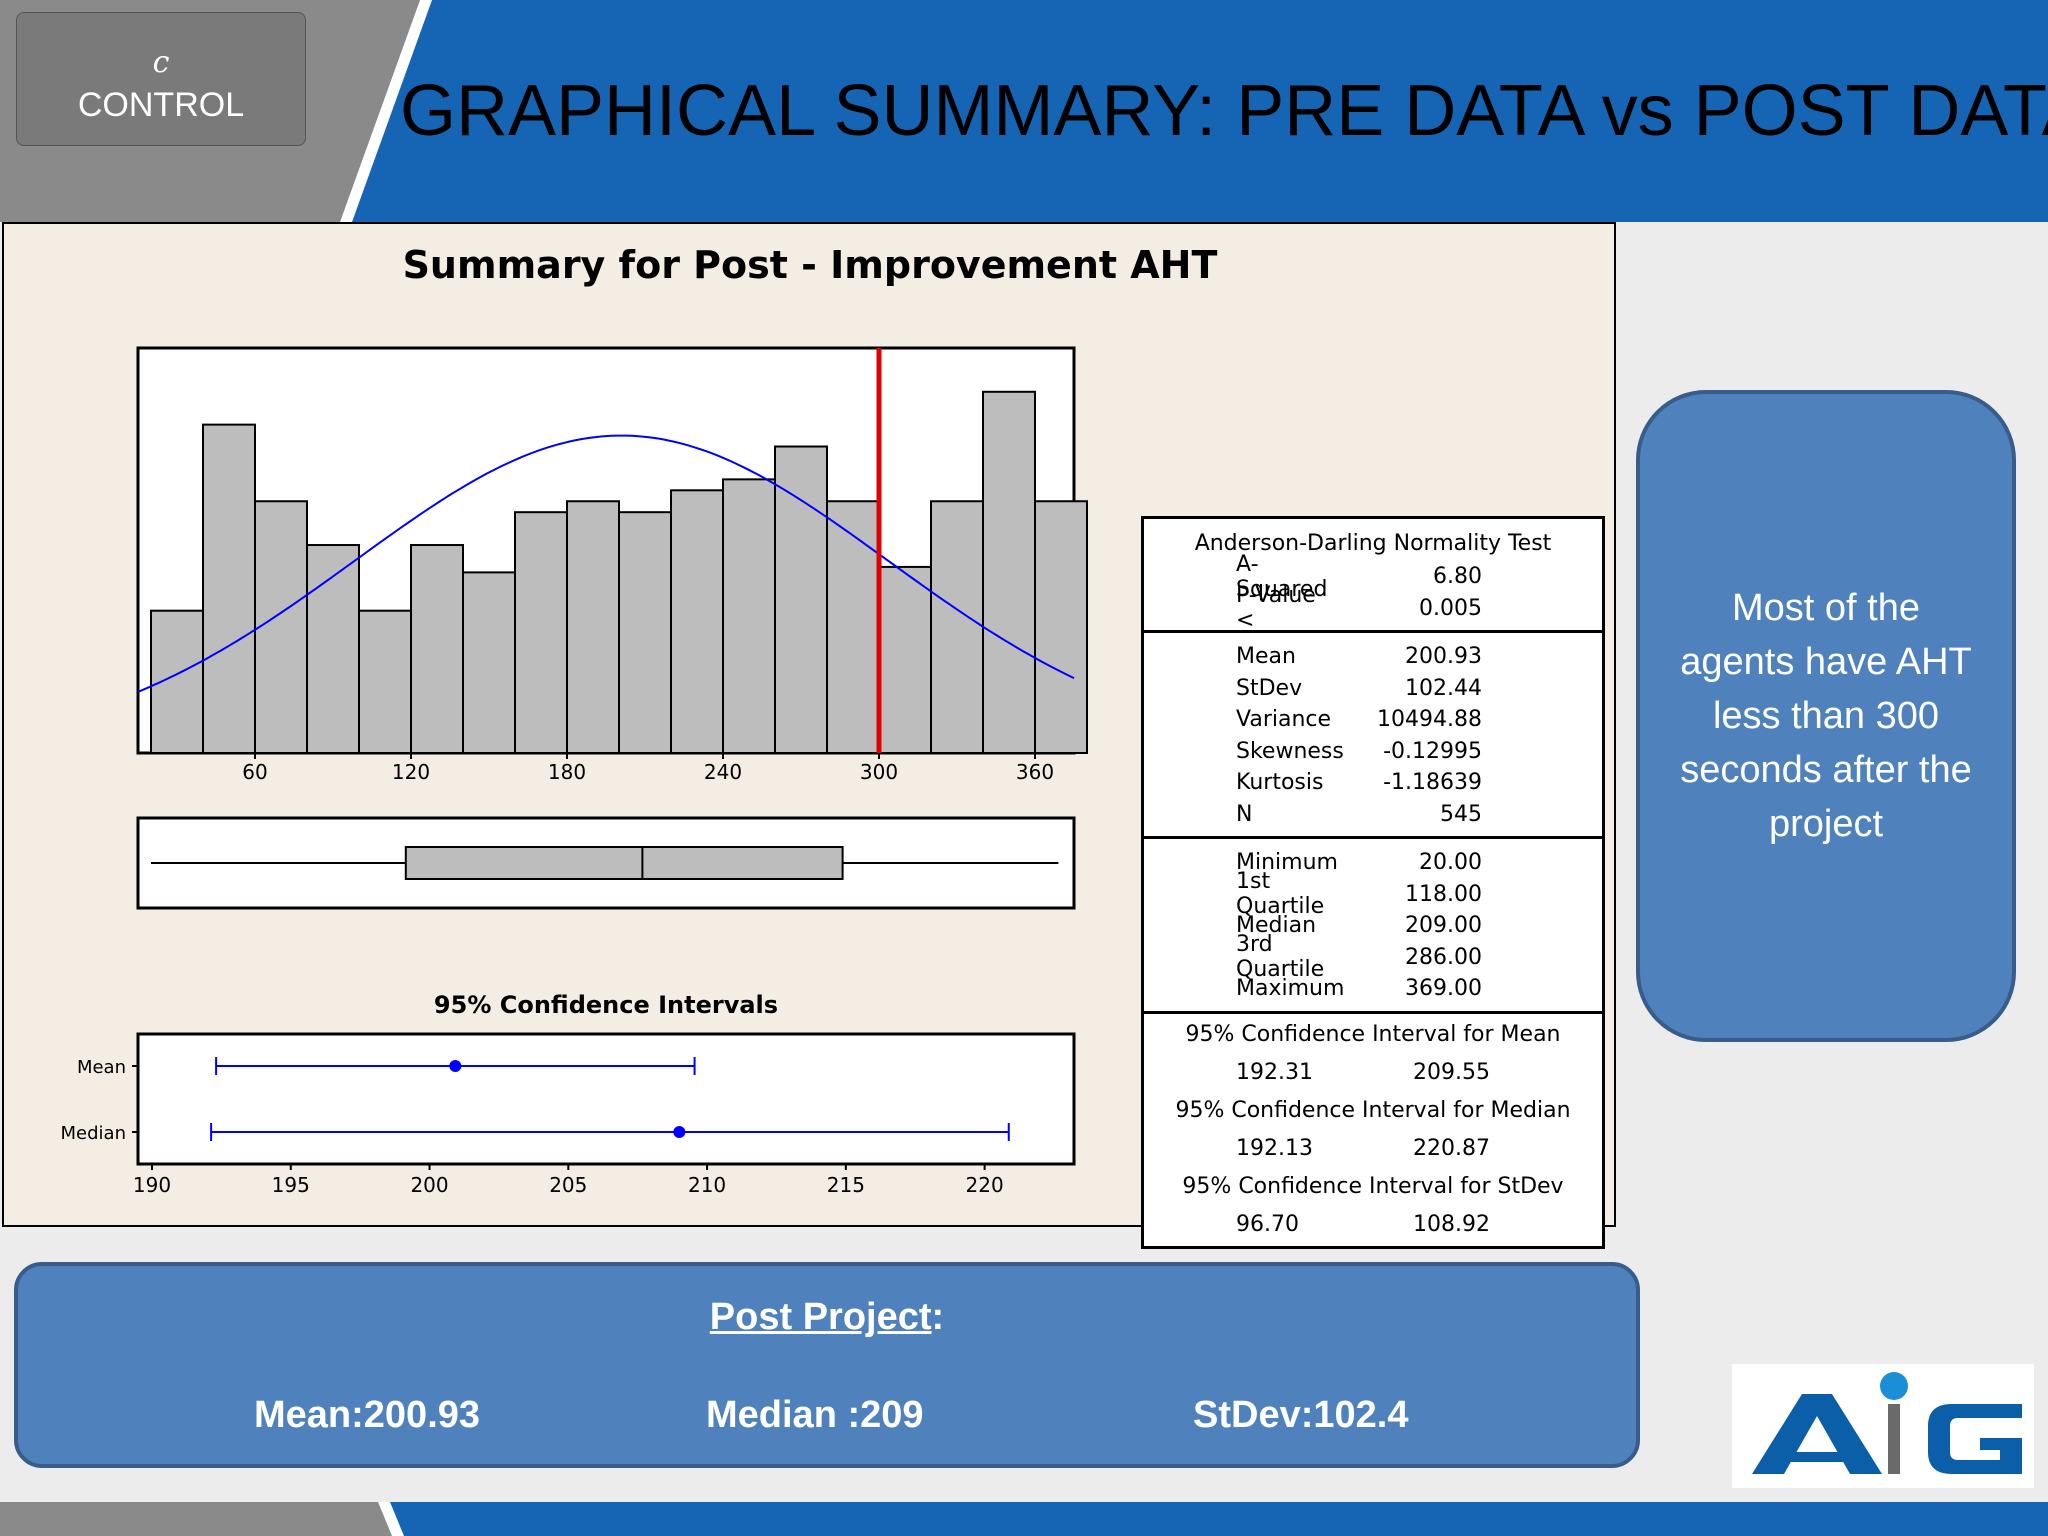 Image resolution: width=2048 pixels, height=1536 pixels. What do you see at coordinates (707, 1185) in the screenshot?
I see `ci-x-tick-label: 210` at bounding box center [707, 1185].